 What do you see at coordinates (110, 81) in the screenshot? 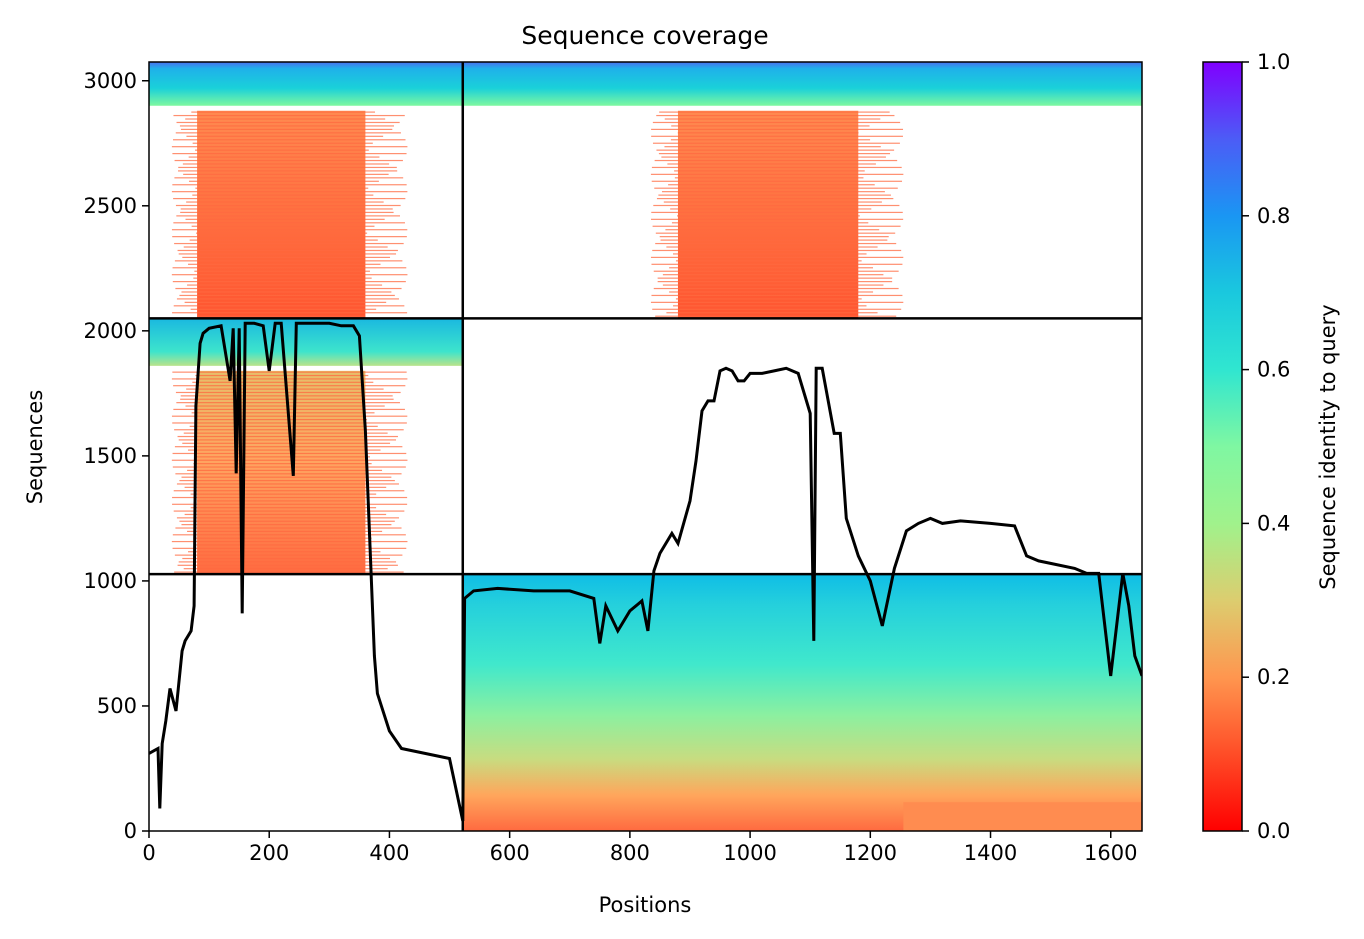
I see `y-tick-label: 3000` at bounding box center [110, 81].